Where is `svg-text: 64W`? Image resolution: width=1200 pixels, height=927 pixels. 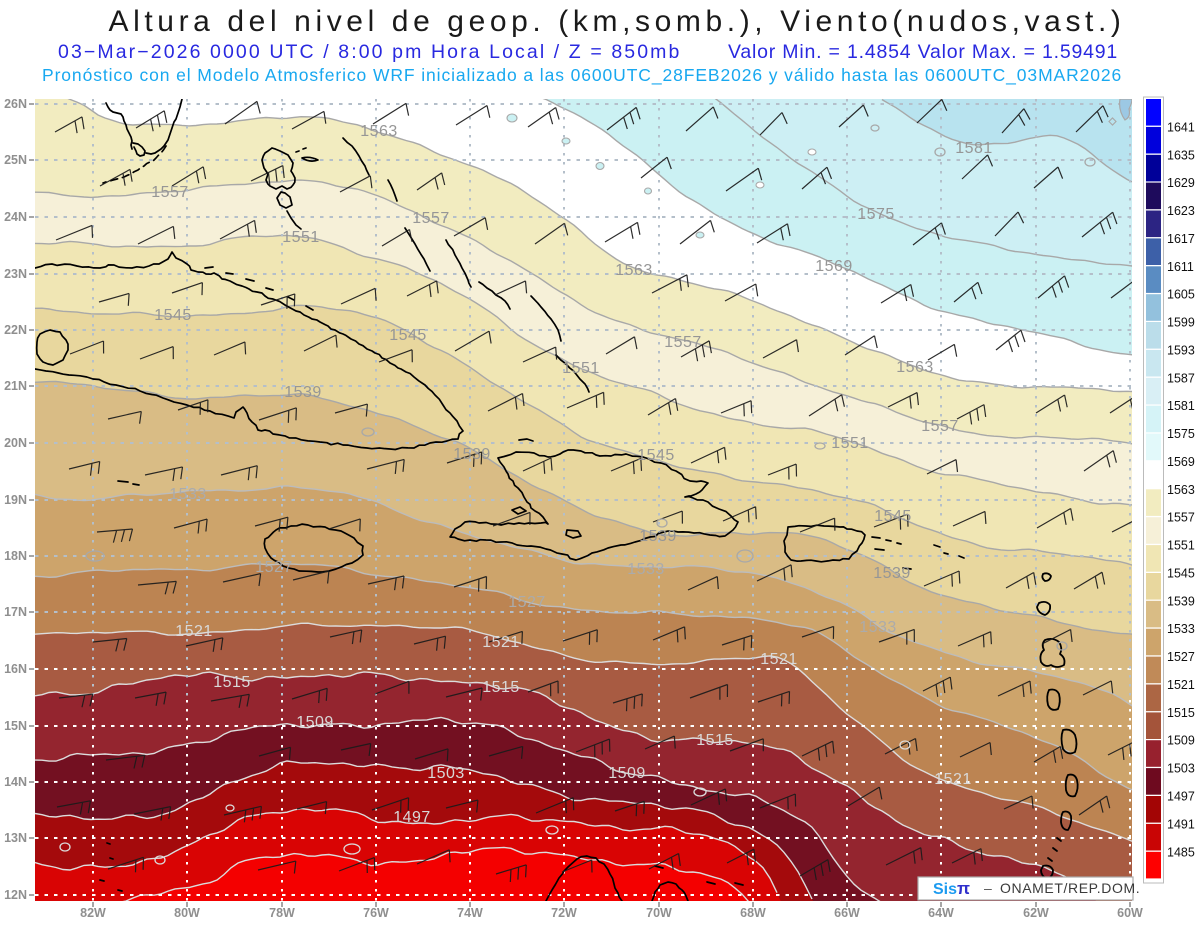
svg-text: 64W is located at coordinates (941, 913).